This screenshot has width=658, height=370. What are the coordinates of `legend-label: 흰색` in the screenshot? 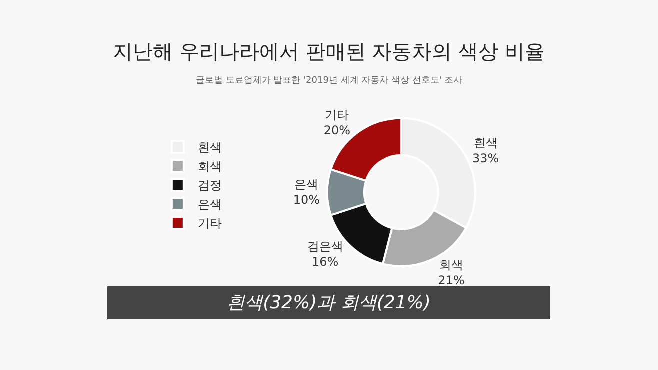 It's located at (210, 147).